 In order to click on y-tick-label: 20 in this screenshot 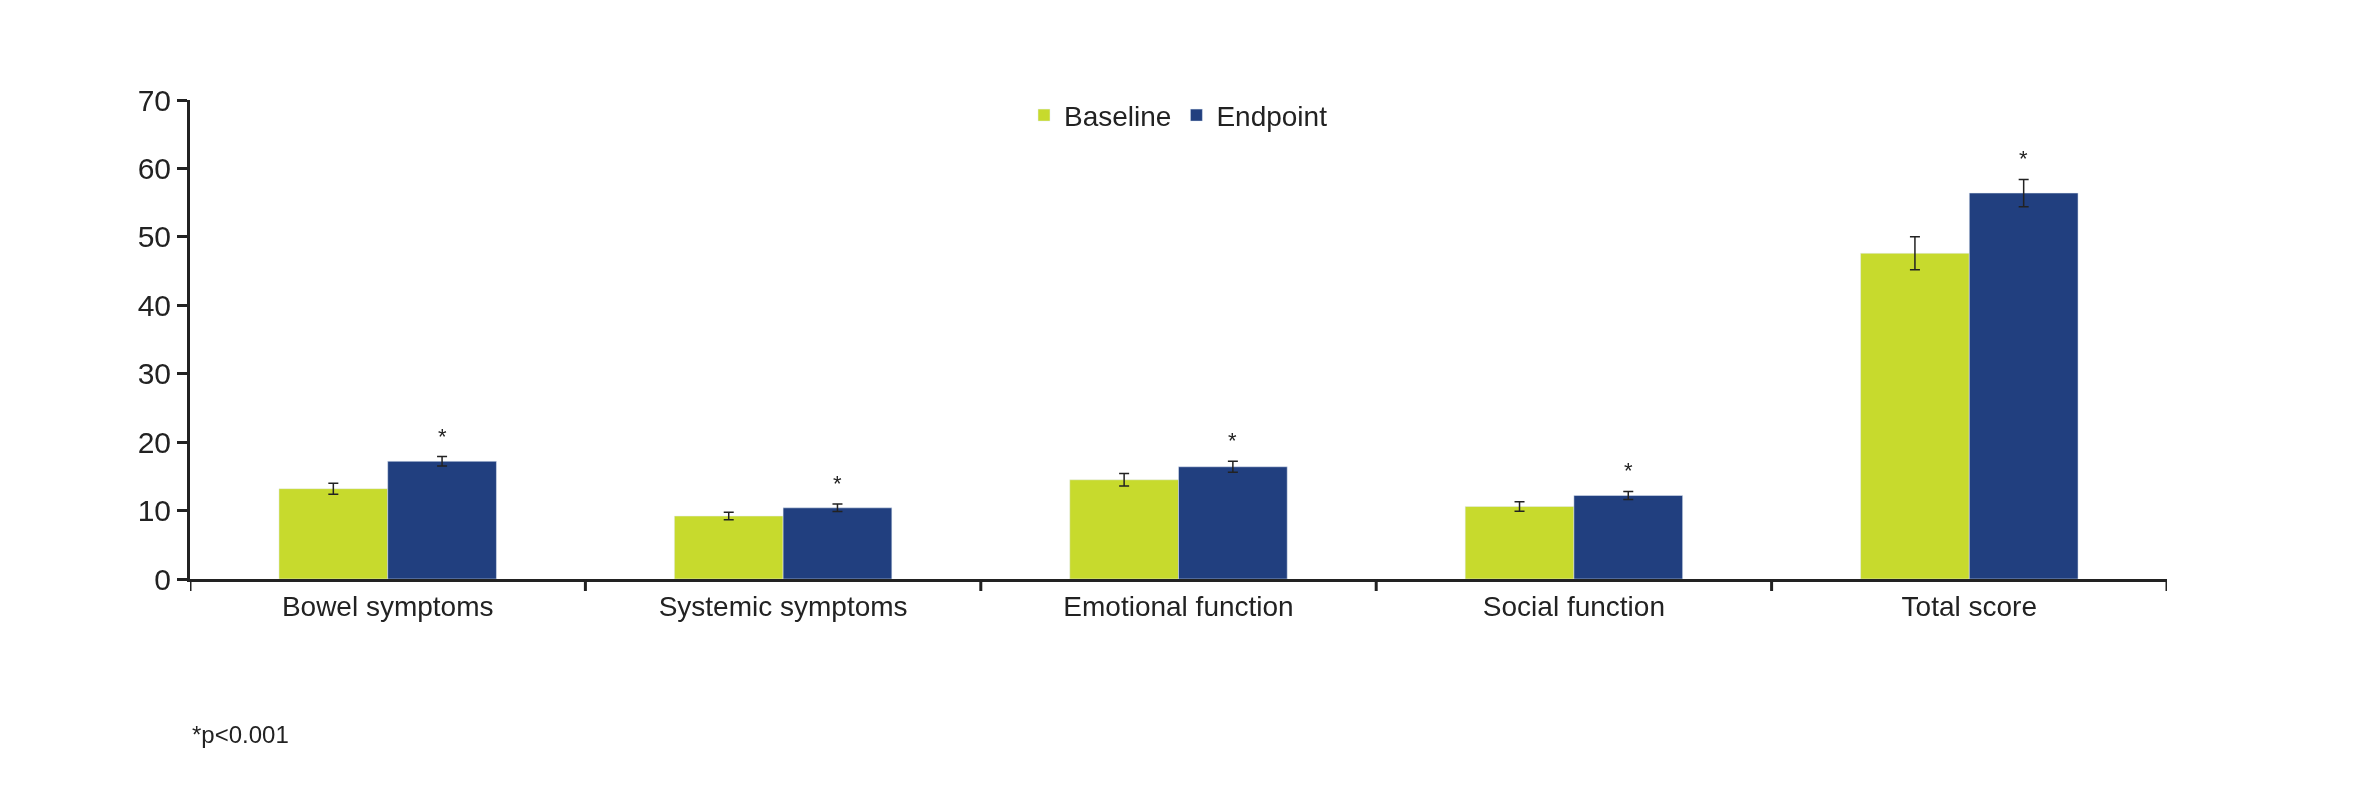, I will do `click(154, 442)`.